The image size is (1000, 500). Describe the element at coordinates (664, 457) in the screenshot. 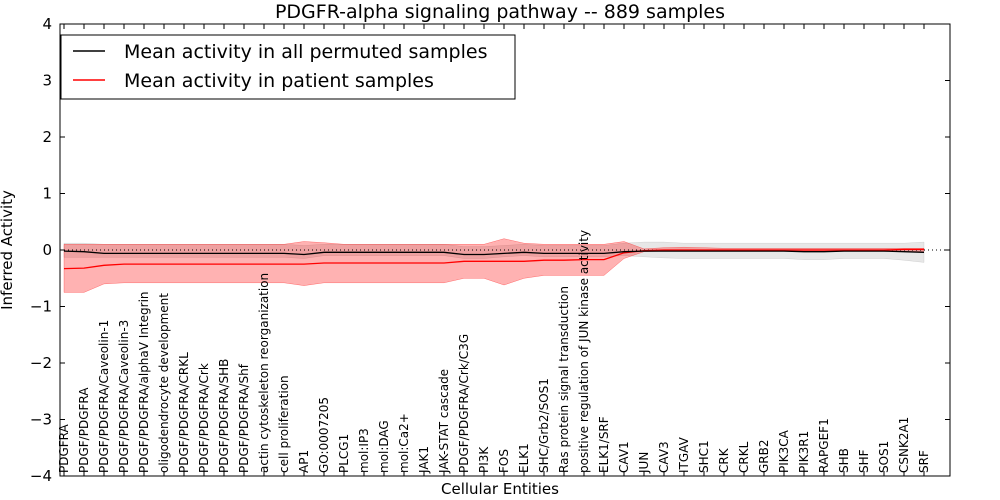

I see `category-label: CAV3` at that location.